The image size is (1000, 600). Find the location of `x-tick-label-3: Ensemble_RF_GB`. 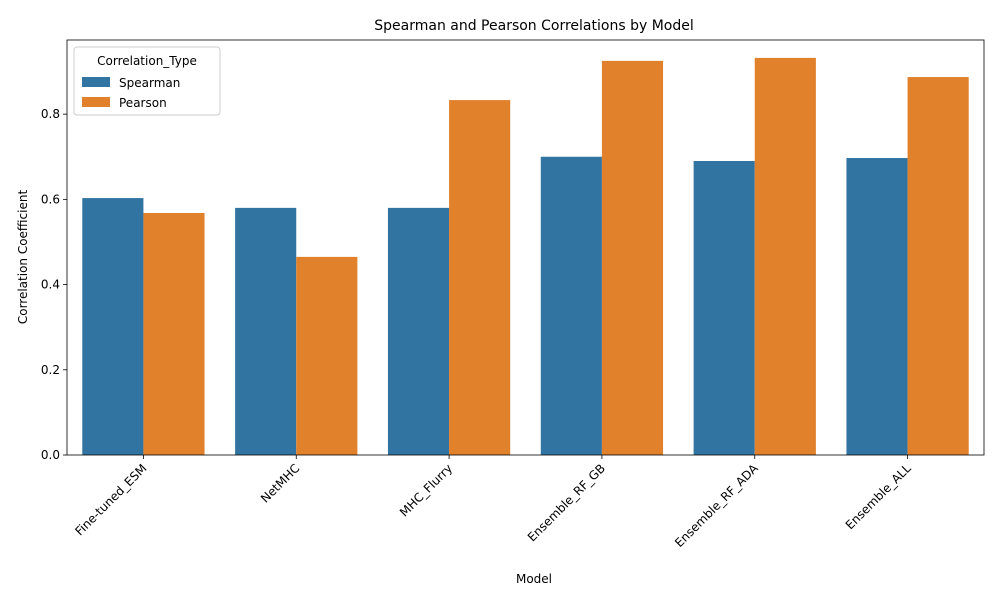

x-tick-label-3: Ensemble_RF_GB is located at coordinates (566, 502).